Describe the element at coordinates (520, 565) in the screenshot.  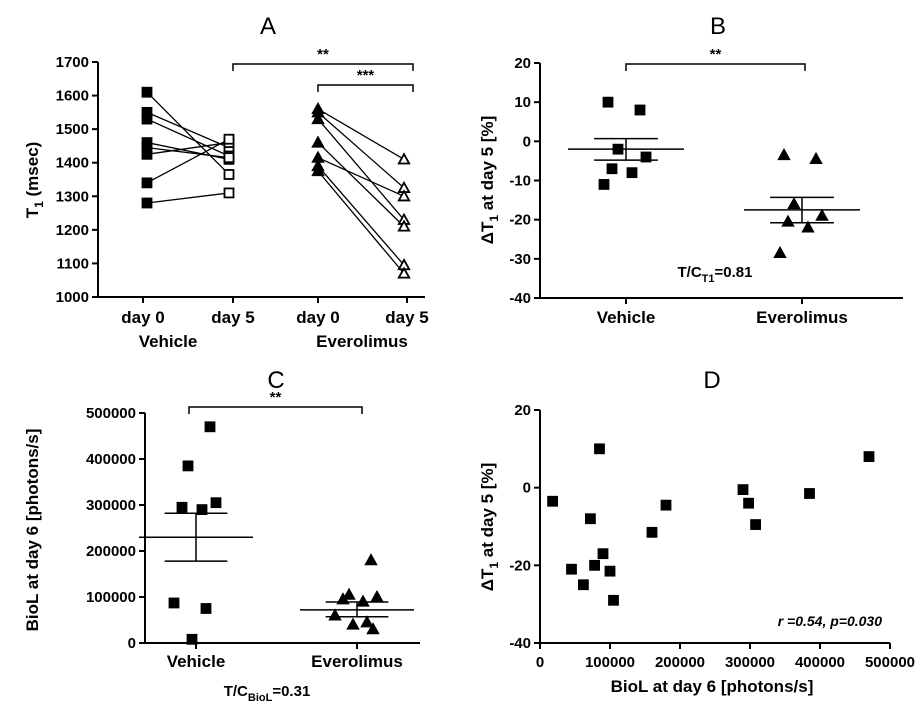
I see `panel-d-y-tick-label: -20` at that location.